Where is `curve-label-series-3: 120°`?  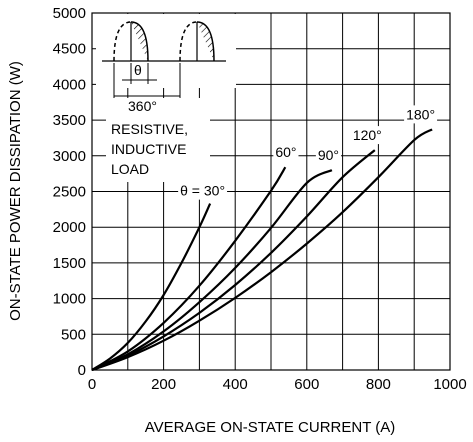 curve-label-series-3: 120° is located at coordinates (367, 135).